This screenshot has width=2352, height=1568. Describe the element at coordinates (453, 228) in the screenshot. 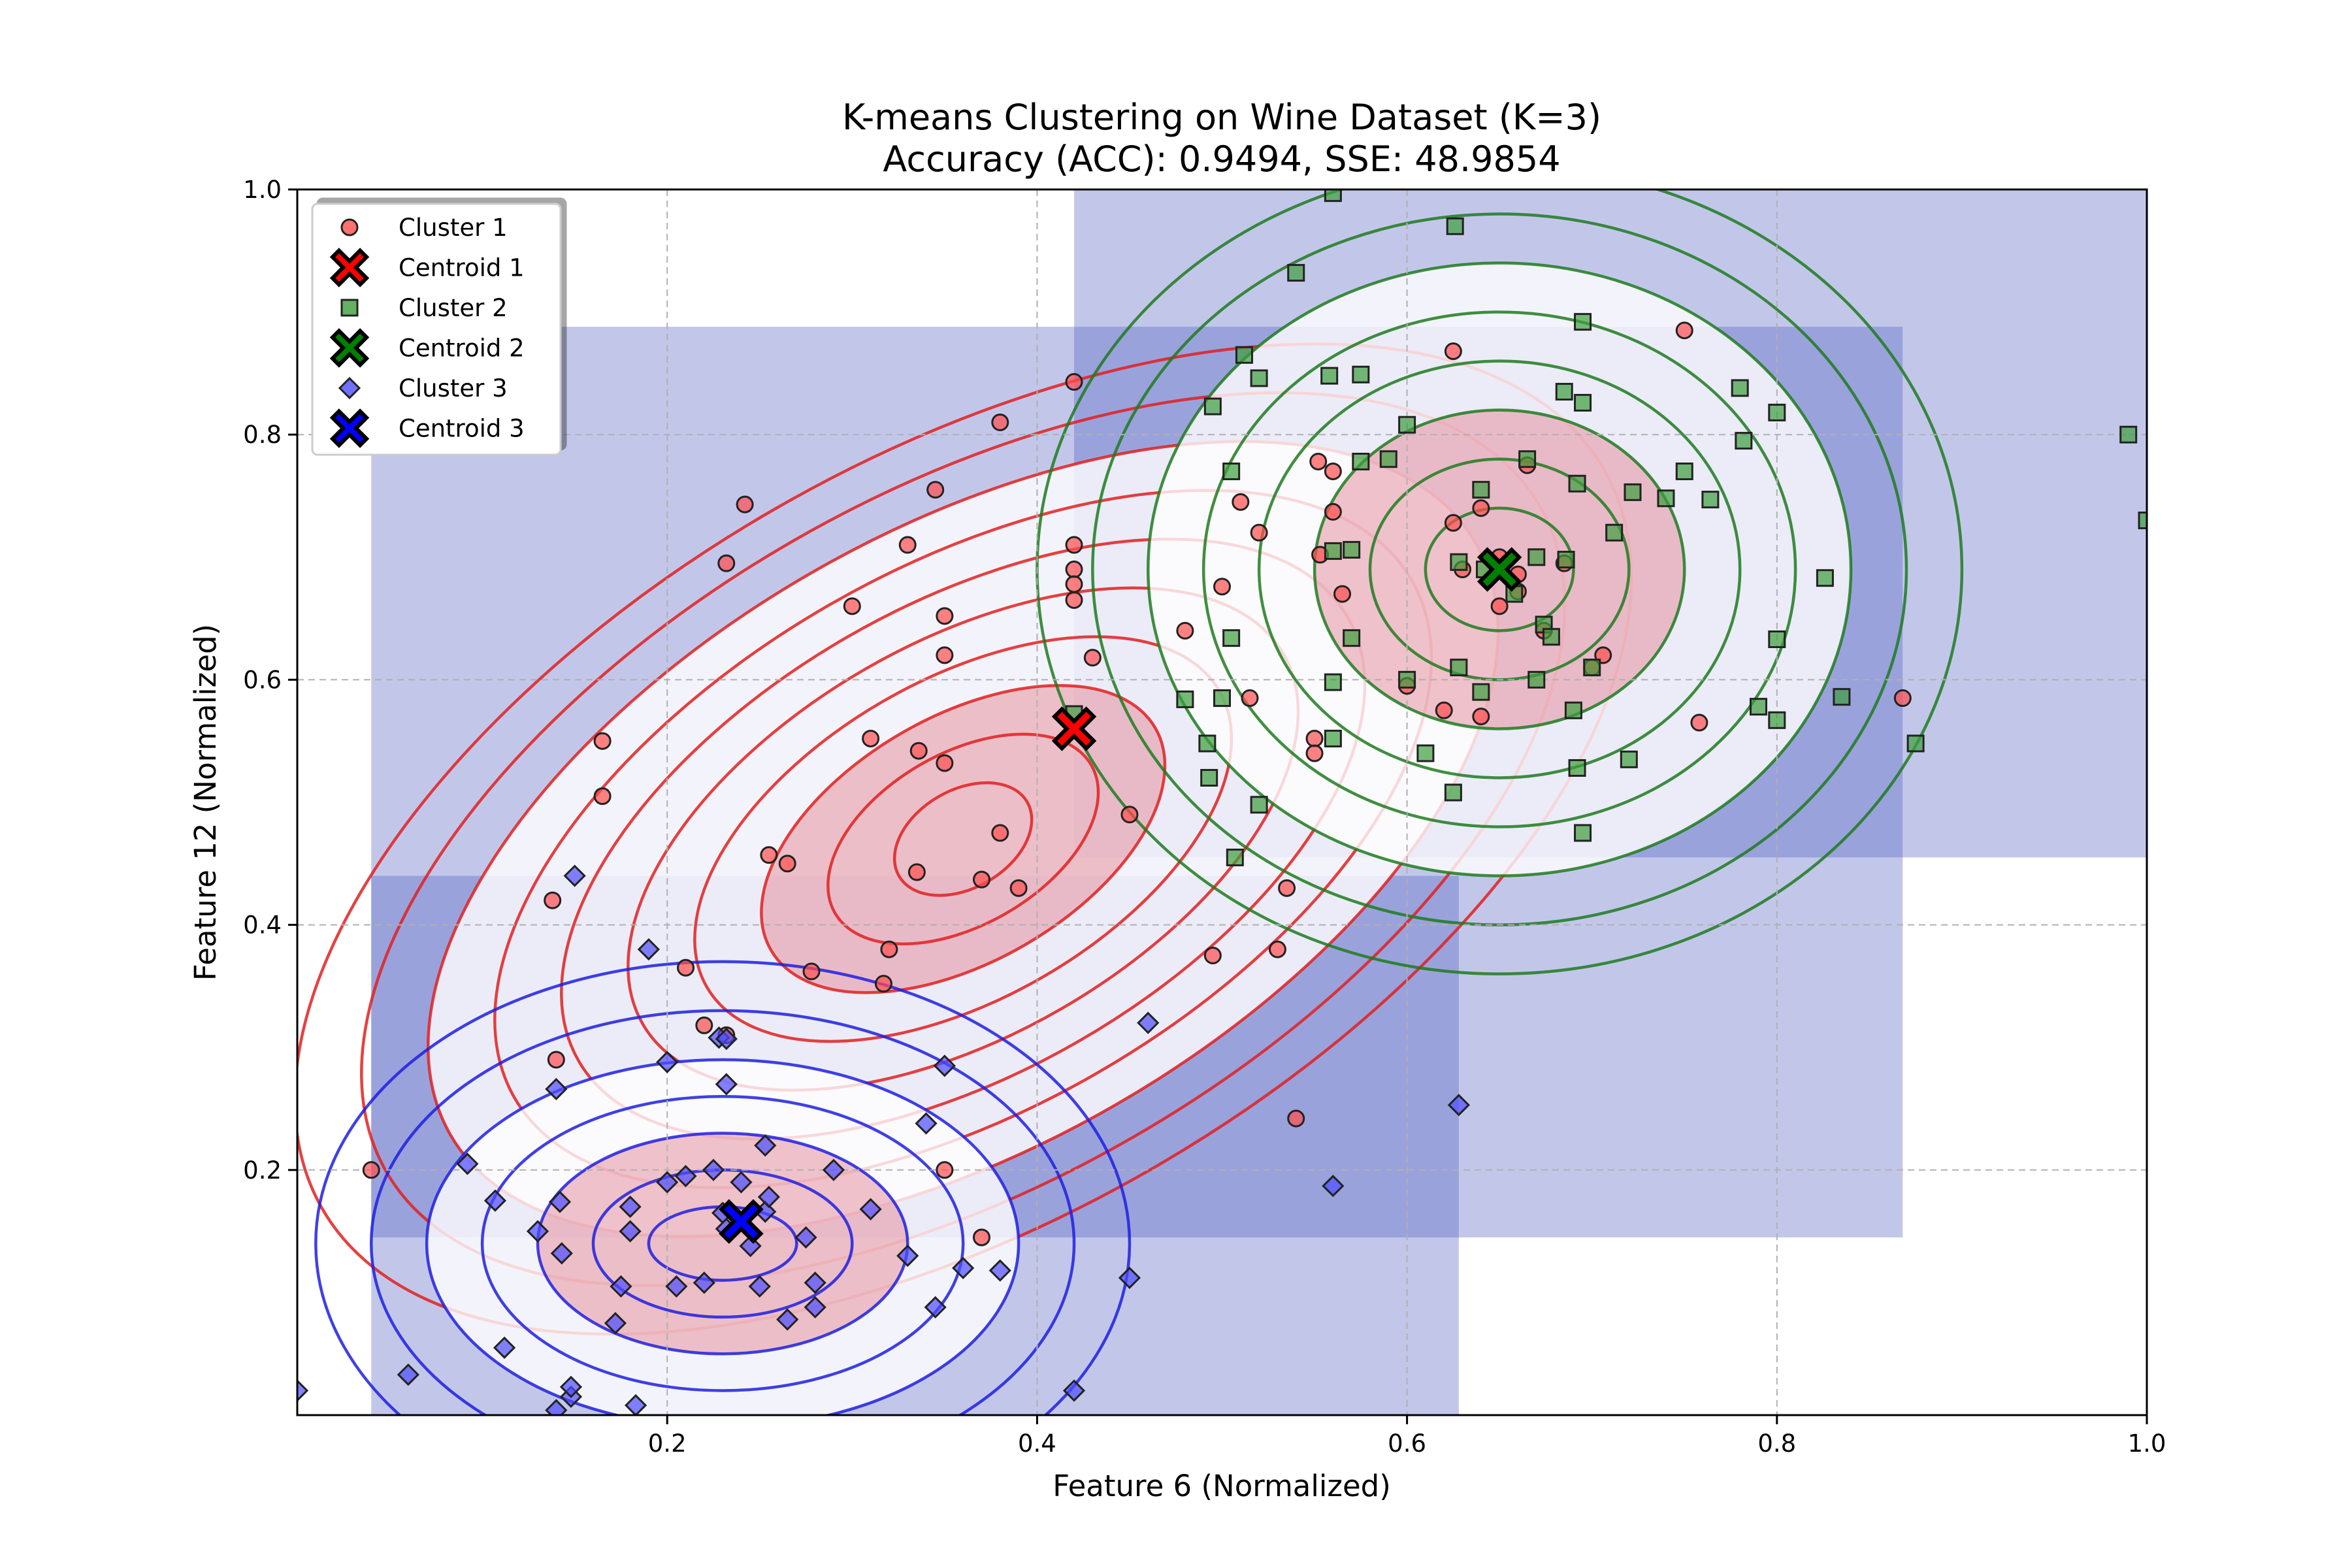

I see `legend-label: Cluster 1` at that location.